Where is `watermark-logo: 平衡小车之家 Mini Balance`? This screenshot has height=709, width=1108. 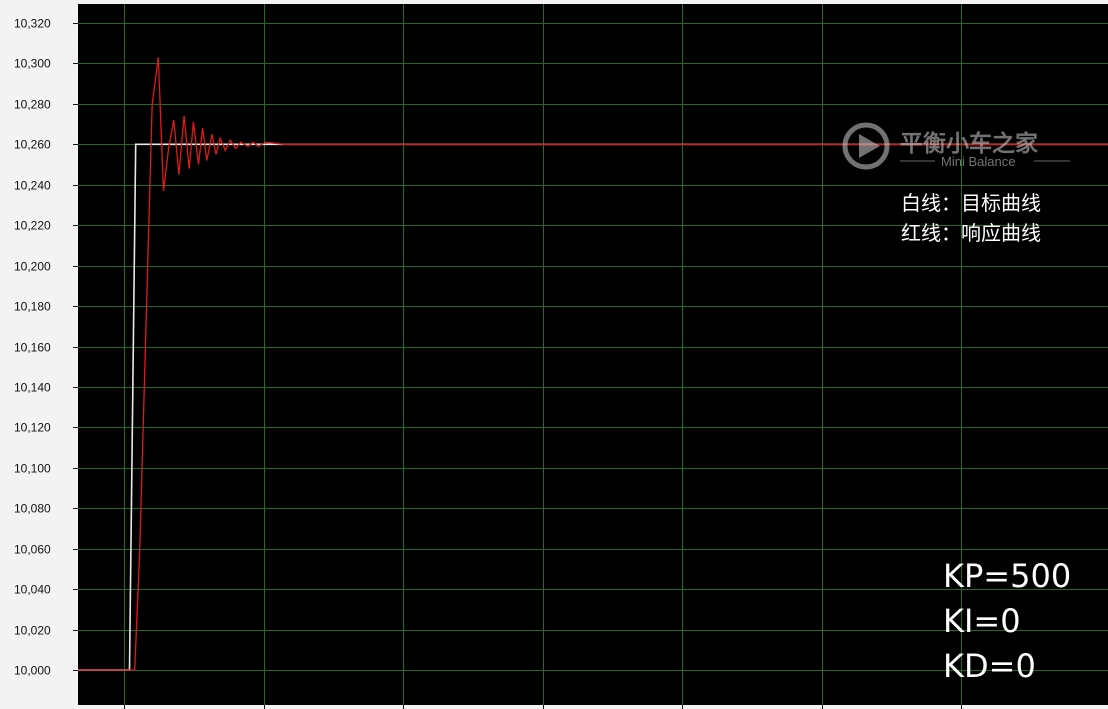 watermark-logo: 平衡小车之家 Mini Balance is located at coordinates (956, 146).